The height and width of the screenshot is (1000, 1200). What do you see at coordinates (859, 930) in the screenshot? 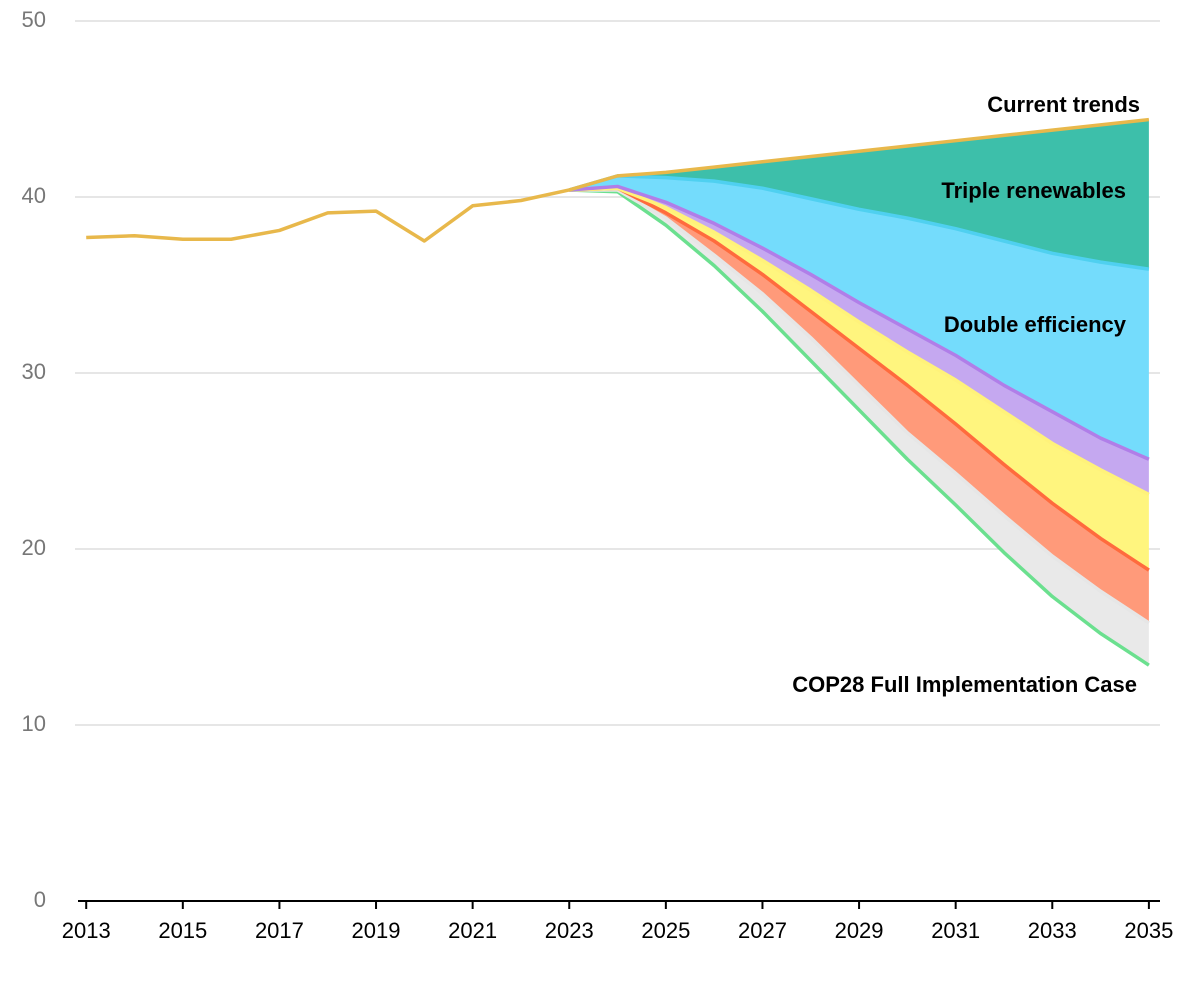
I see `x-tick-label: 2029` at bounding box center [859, 930].